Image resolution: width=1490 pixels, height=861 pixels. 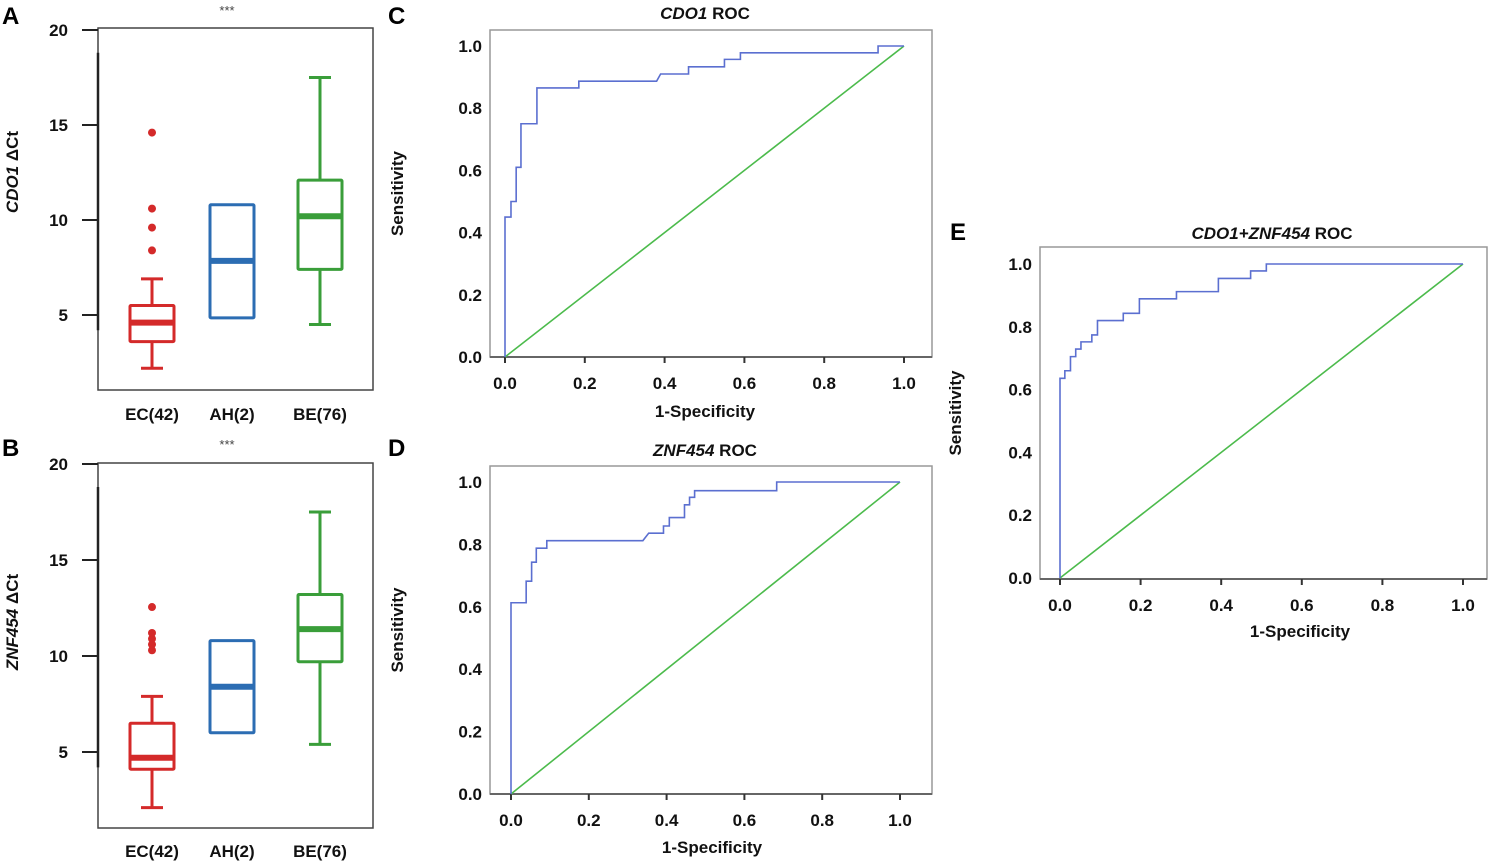 What do you see at coordinates (1250, 233) in the screenshot?
I see `chart-title-gene: CDO1+ZNF454` at bounding box center [1250, 233].